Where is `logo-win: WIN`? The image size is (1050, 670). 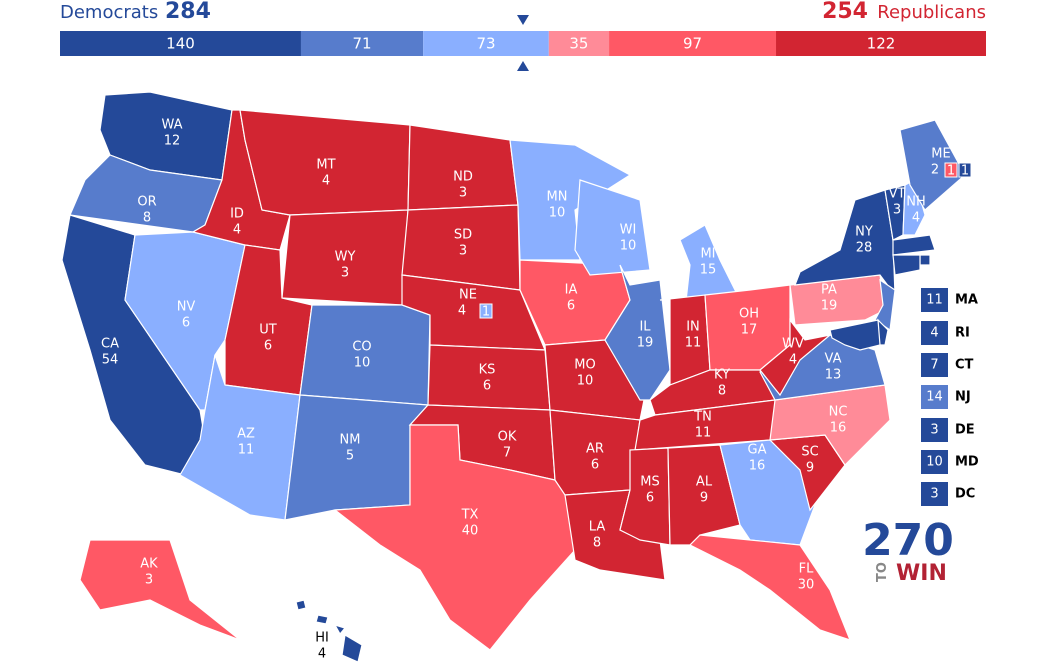 logo-win: WIN is located at coordinates (921, 573).